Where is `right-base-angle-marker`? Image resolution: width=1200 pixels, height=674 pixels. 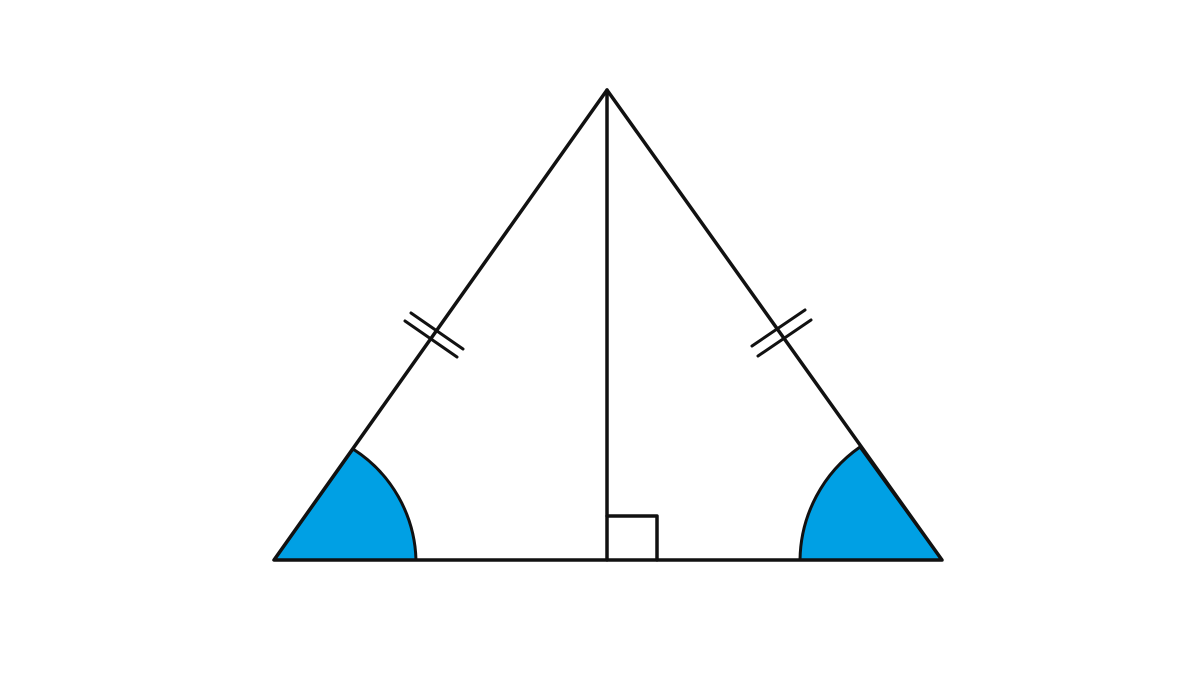
right-base-angle-marker is located at coordinates (871, 503).